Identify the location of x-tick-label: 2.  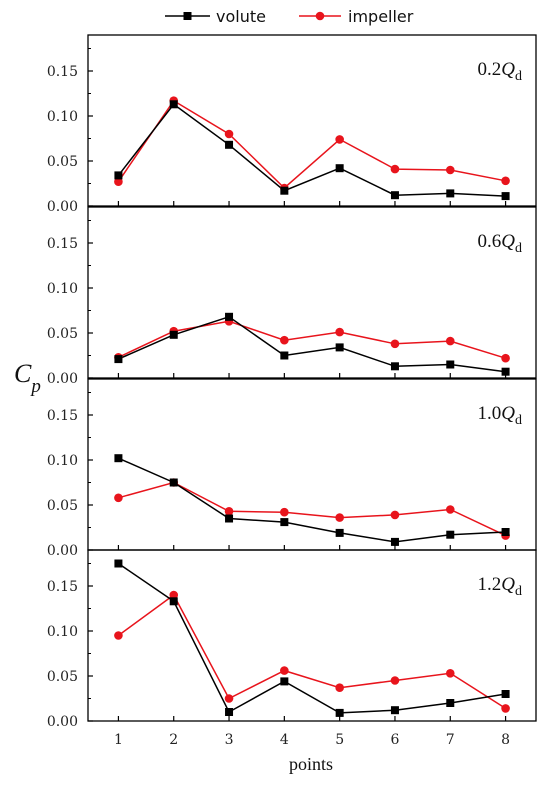
(173, 740).